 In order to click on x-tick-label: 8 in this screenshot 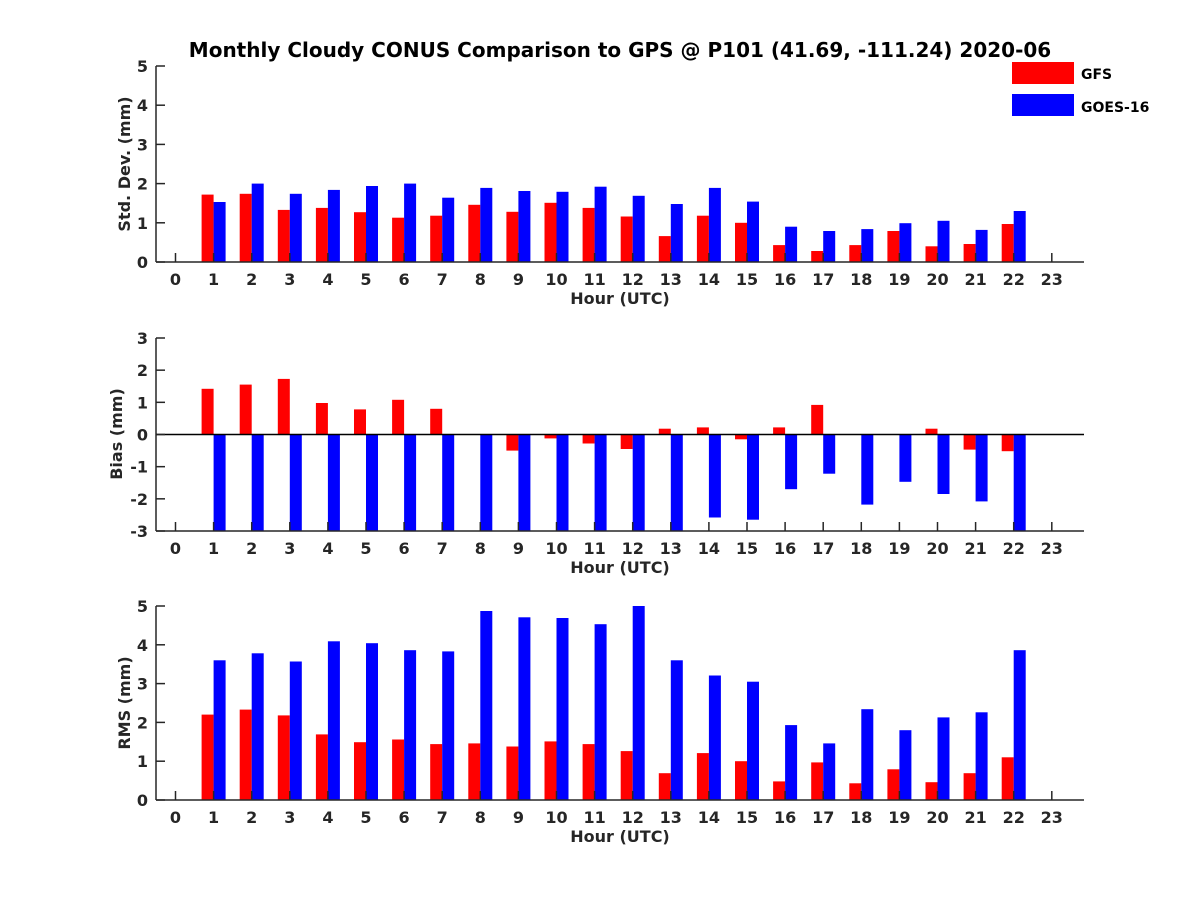, I will do `click(480, 548)`.